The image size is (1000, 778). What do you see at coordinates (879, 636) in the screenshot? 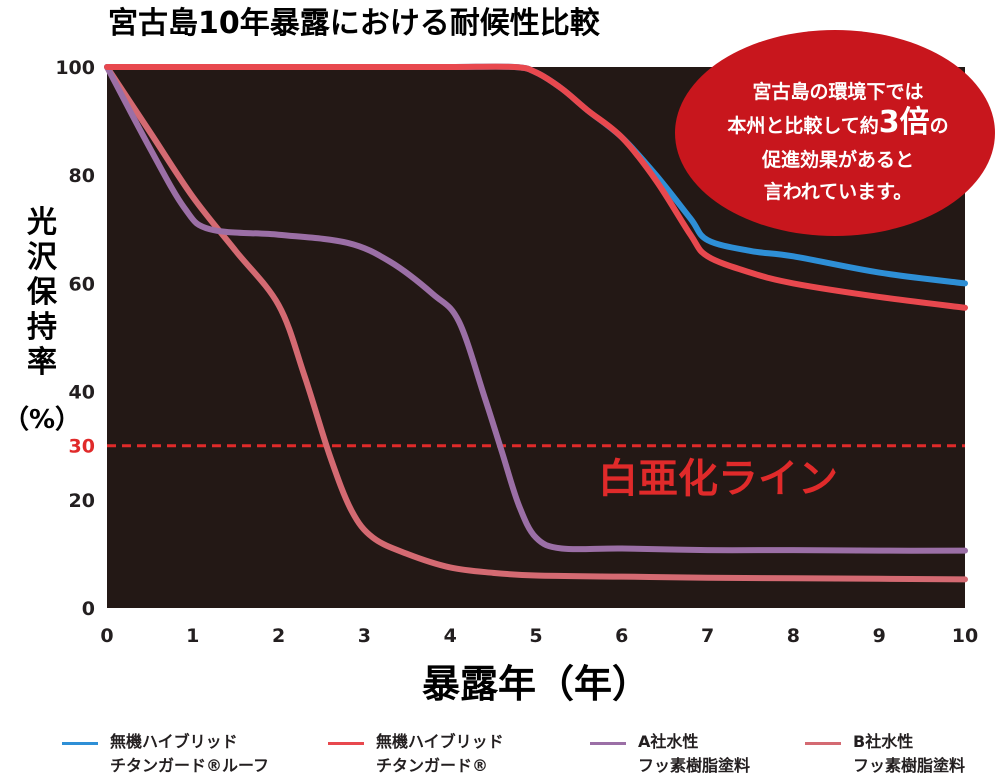
I see `x-tick-label: 9` at bounding box center [879, 636].